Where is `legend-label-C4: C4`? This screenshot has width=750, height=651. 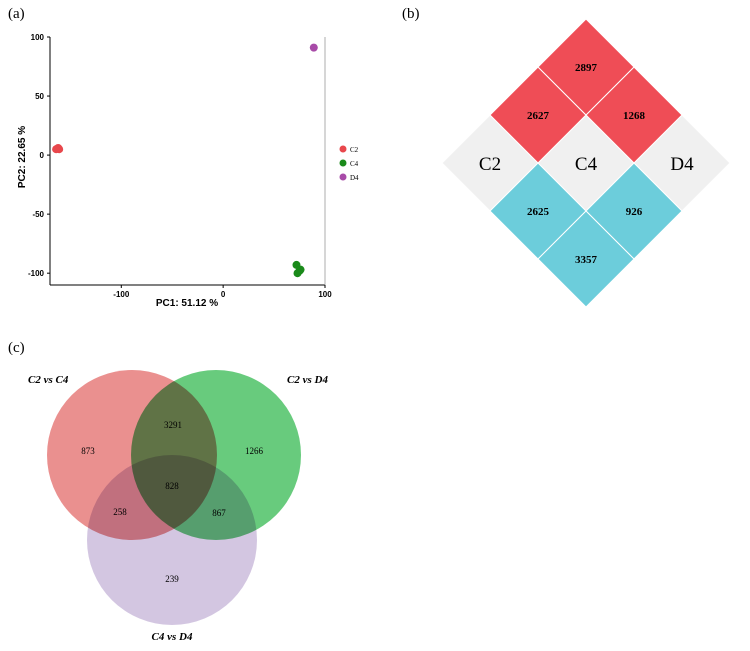 legend-label-C4: C4 is located at coordinates (354, 164).